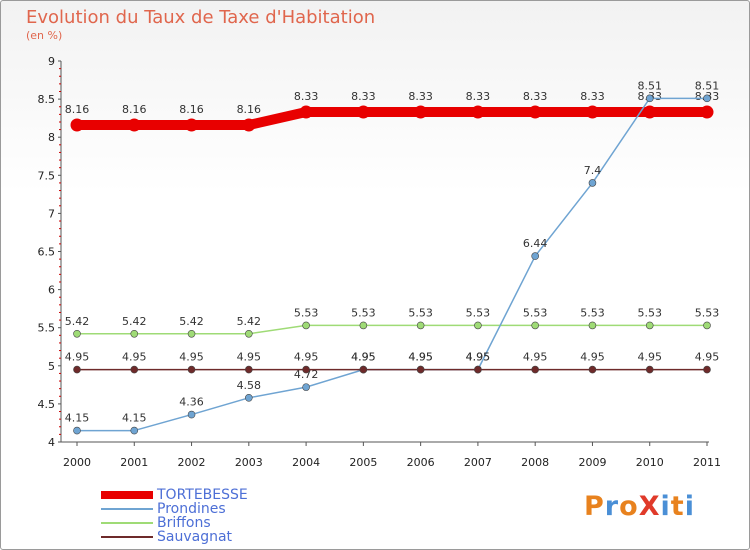  Describe the element at coordinates (478, 462) in the screenshot. I see `x-tick-label: 2007` at that location.